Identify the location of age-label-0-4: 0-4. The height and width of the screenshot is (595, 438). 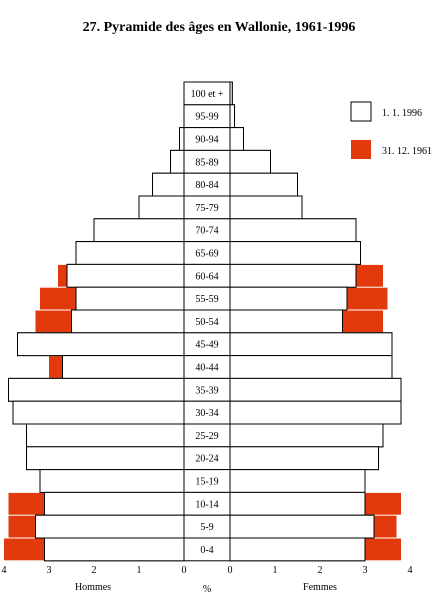
(206, 550).